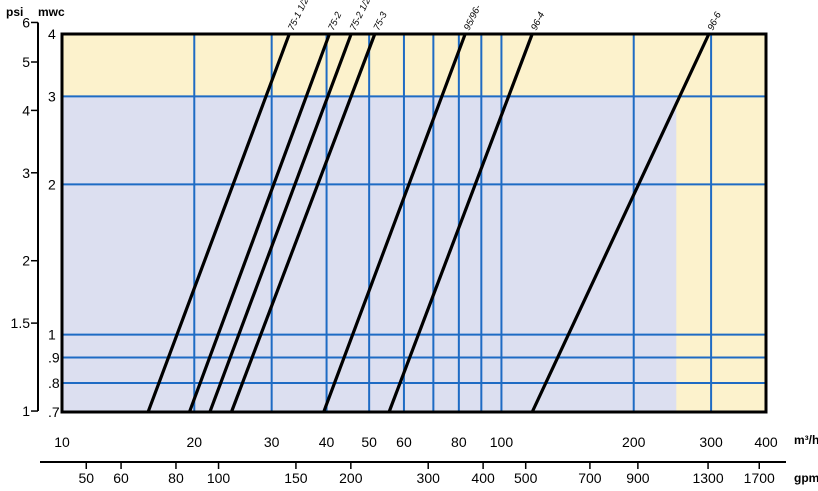  Describe the element at coordinates (51, 12) in the screenshot. I see `y-axis-unit-mwc: mwc` at that location.